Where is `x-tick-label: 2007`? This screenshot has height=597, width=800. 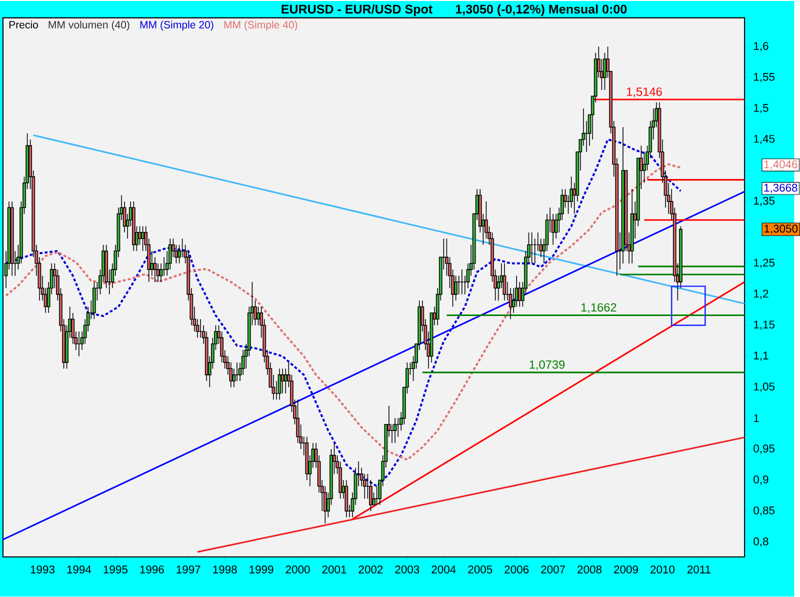
x-tick-label: 2007 is located at coordinates (553, 570).